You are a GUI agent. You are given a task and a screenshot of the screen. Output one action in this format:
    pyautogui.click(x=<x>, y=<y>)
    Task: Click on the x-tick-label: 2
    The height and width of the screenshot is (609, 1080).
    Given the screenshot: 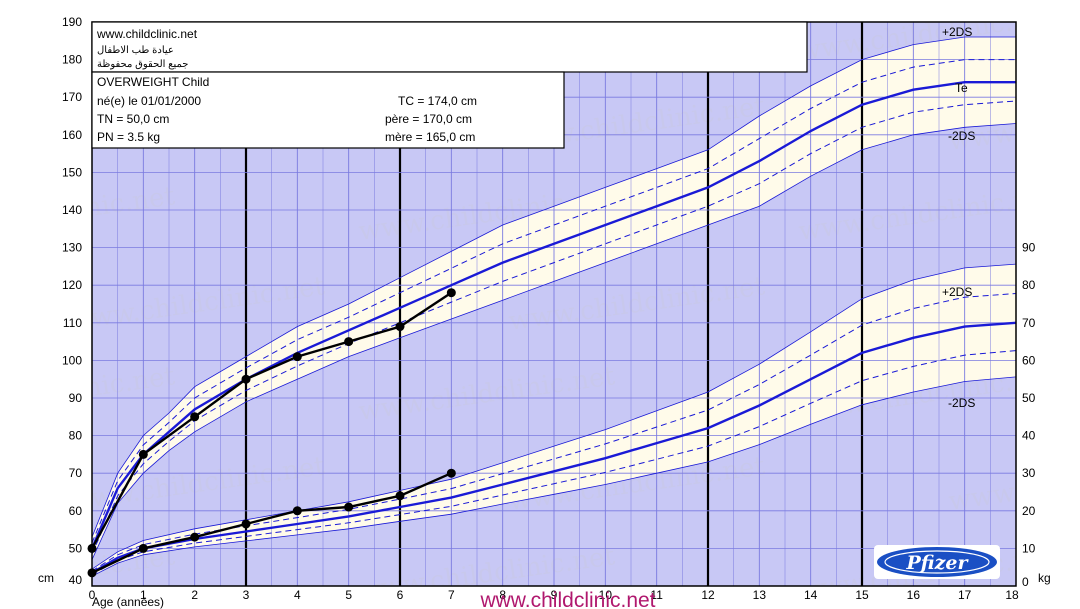 What is the action you would take?
    pyautogui.click(x=194, y=595)
    